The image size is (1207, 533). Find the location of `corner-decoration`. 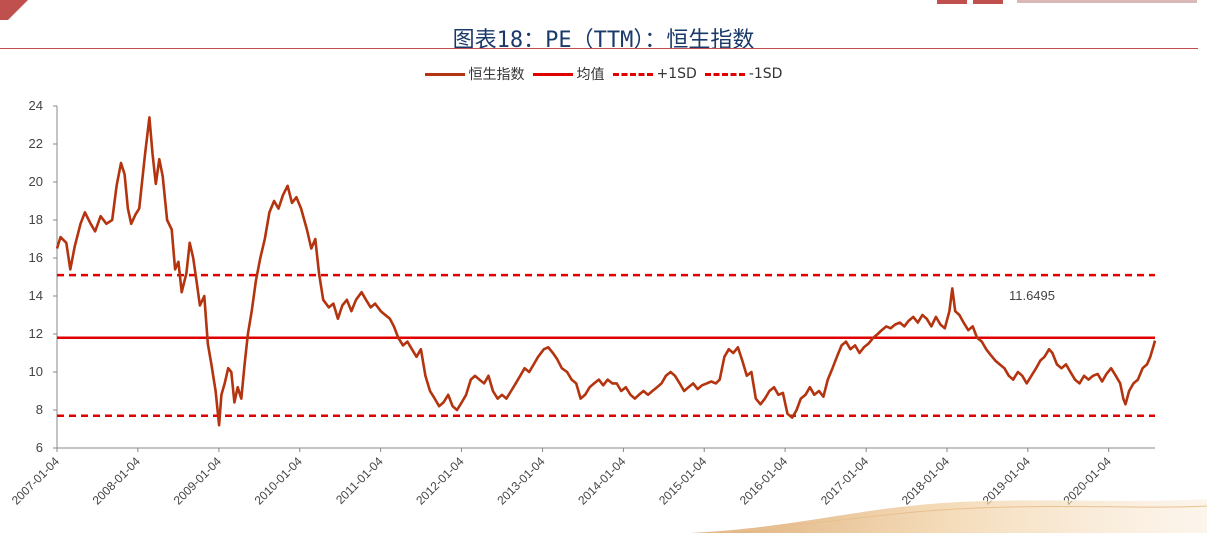

corner-decoration is located at coordinates (14, 10).